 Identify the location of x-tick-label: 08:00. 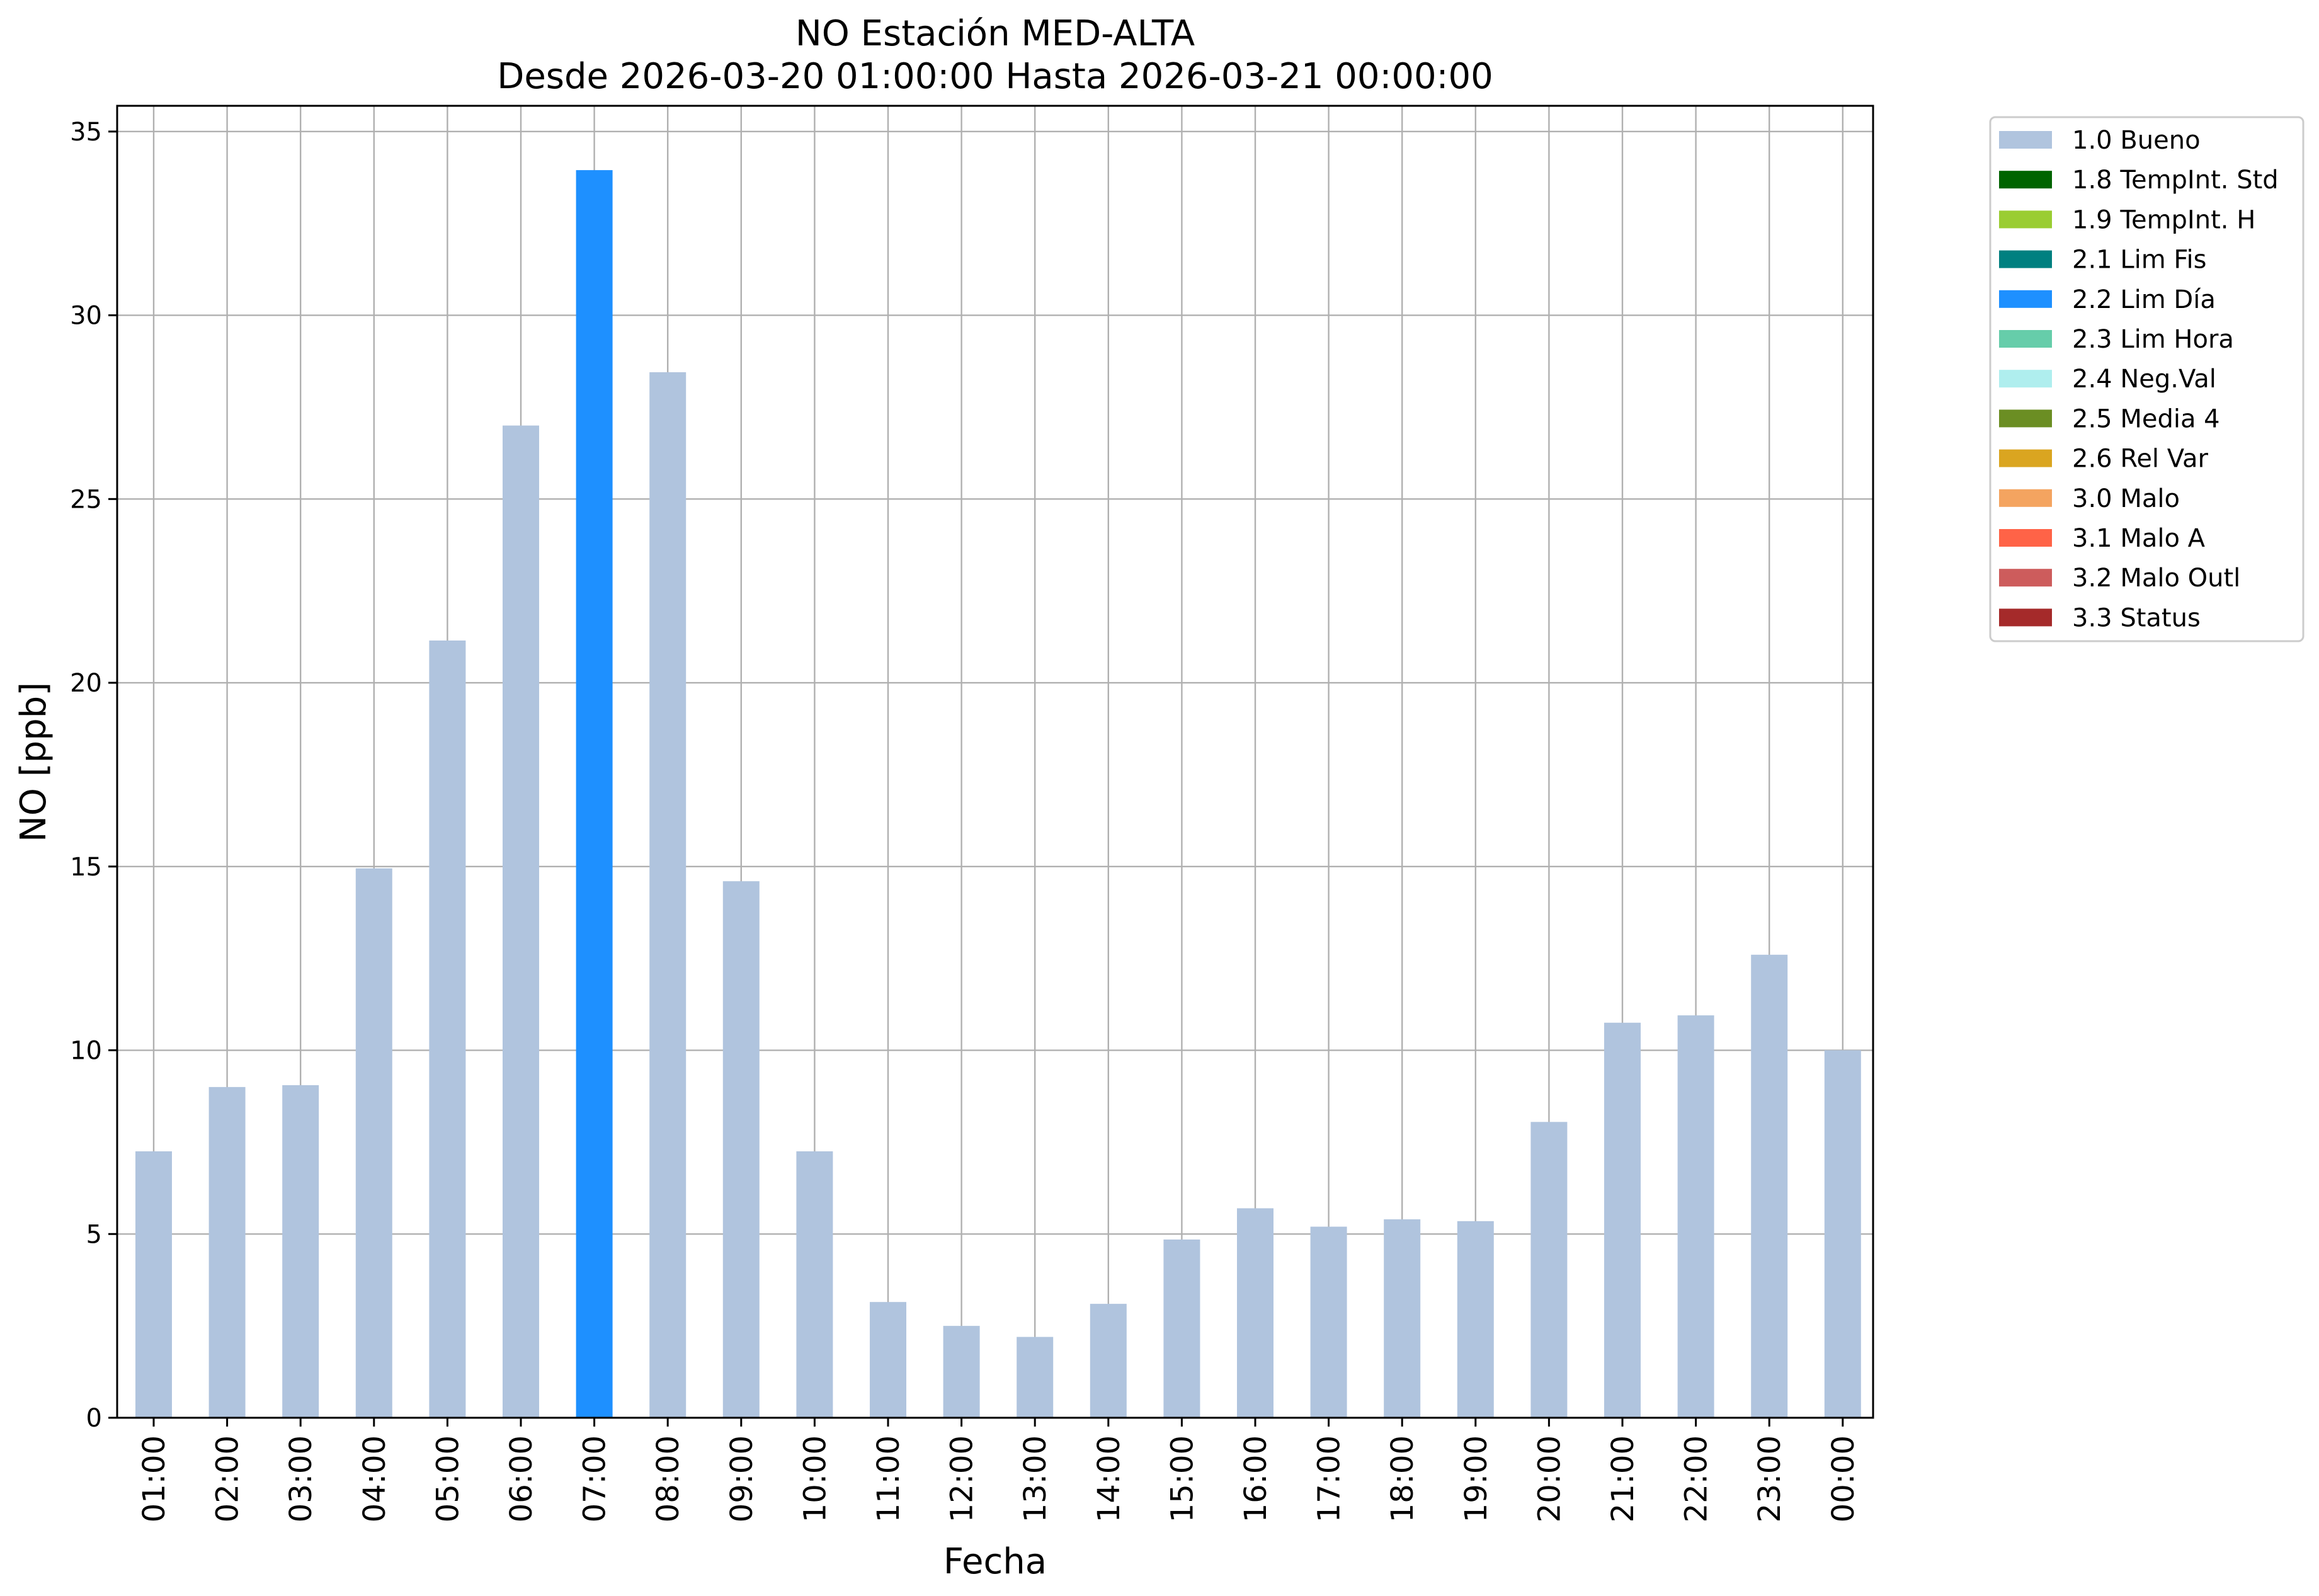
(668, 1478).